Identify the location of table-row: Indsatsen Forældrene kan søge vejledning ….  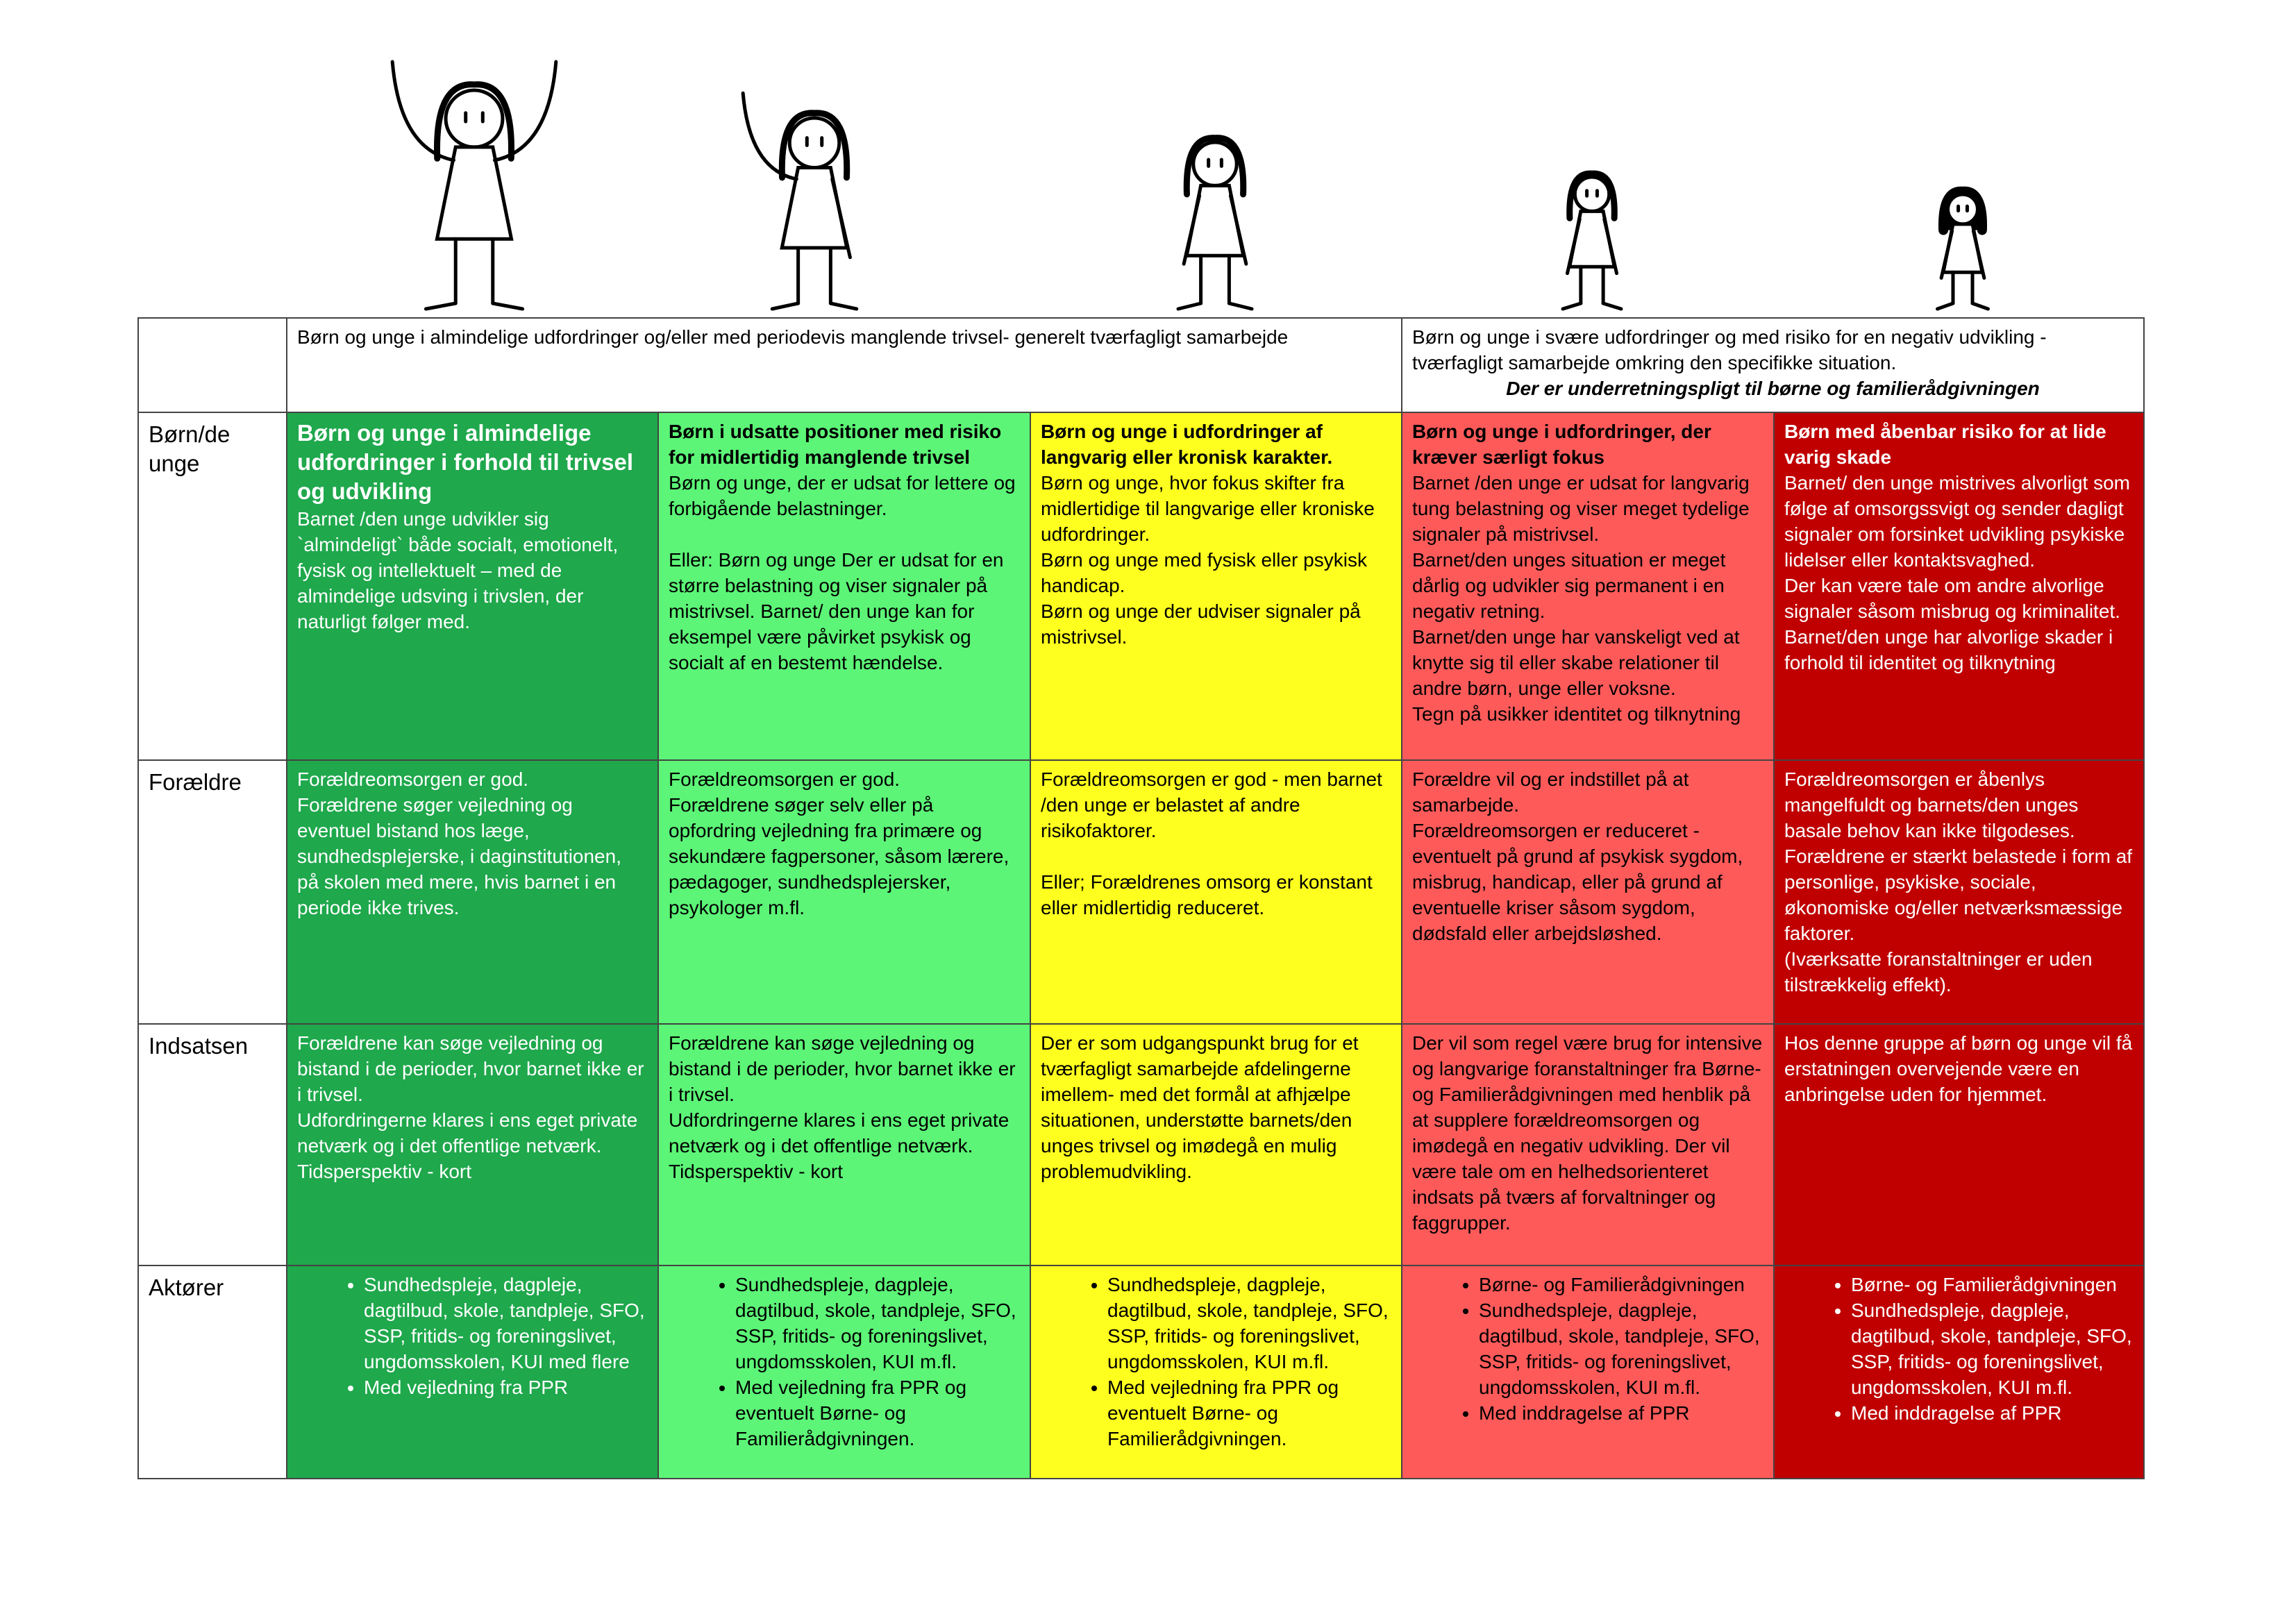
(1141, 1144).